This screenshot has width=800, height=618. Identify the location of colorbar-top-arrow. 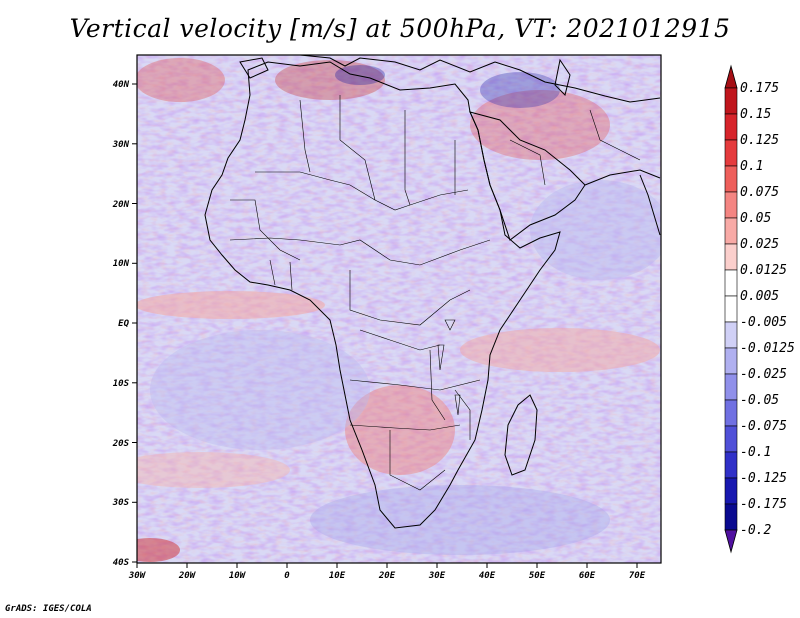
(731, 76).